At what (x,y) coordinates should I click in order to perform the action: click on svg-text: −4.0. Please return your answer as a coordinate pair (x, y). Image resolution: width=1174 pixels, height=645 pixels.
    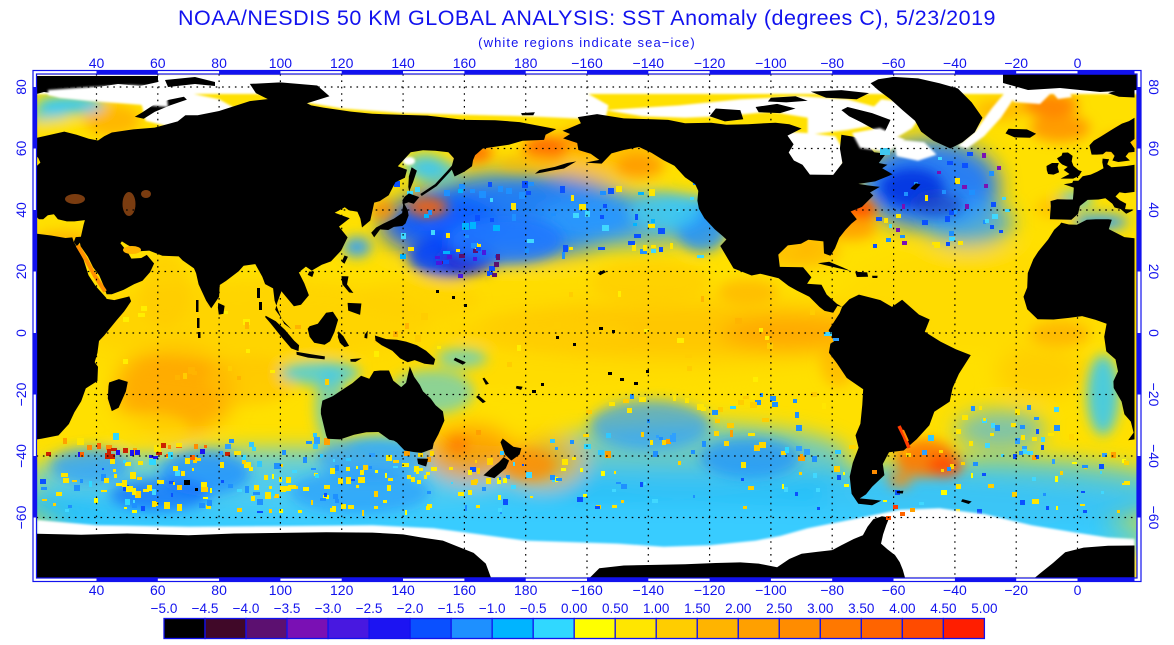
    Looking at the image, I should click on (246, 608).